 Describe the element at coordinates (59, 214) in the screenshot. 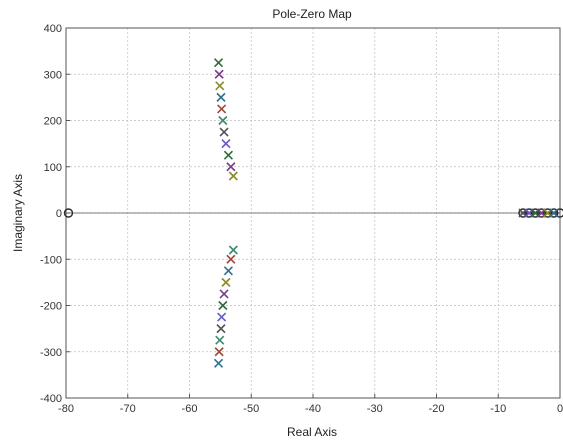

I see `y-tick-label: 0` at that location.